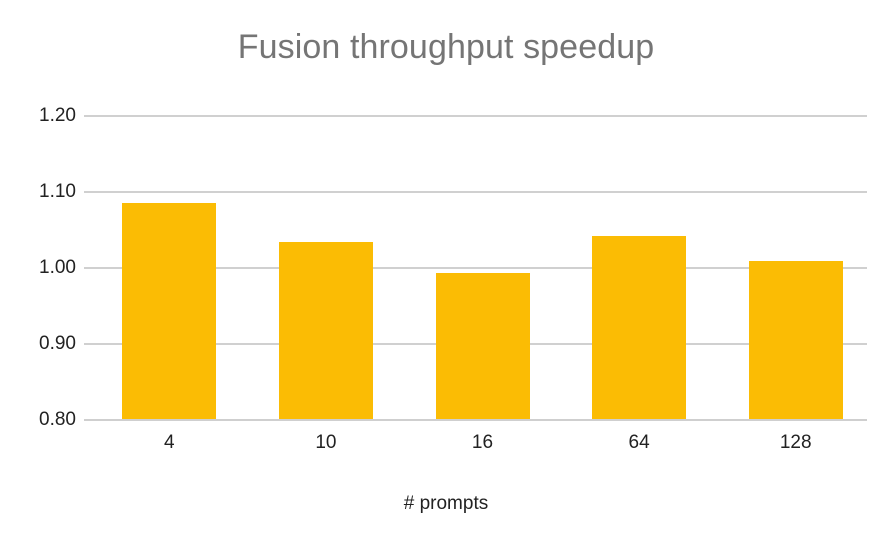  Describe the element at coordinates (482, 442) in the screenshot. I see `x-tick-label-2: 16` at that location.